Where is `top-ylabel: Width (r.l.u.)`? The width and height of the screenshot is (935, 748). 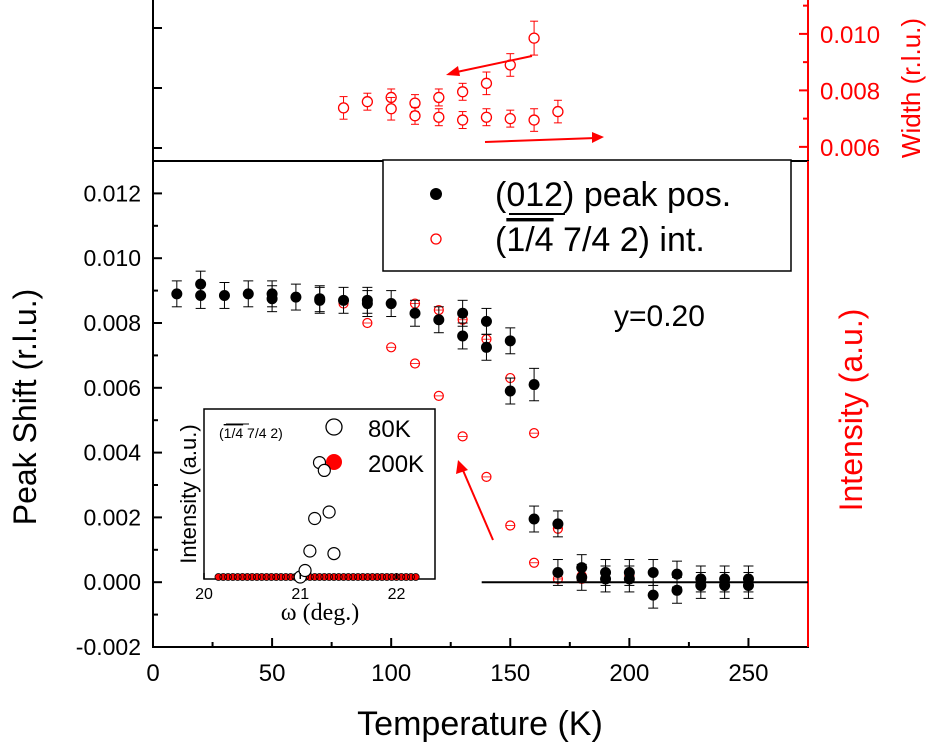 top-ylabel: Width (r.l.u.) is located at coordinates (911, 88).